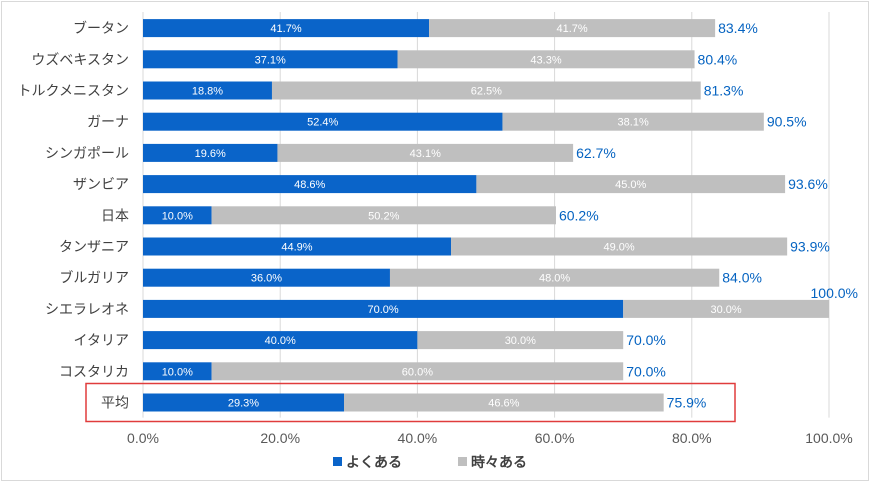 The image size is (870, 482). What do you see at coordinates (596, 153) in the screenshot?
I see `total-label: 62.7%` at bounding box center [596, 153].